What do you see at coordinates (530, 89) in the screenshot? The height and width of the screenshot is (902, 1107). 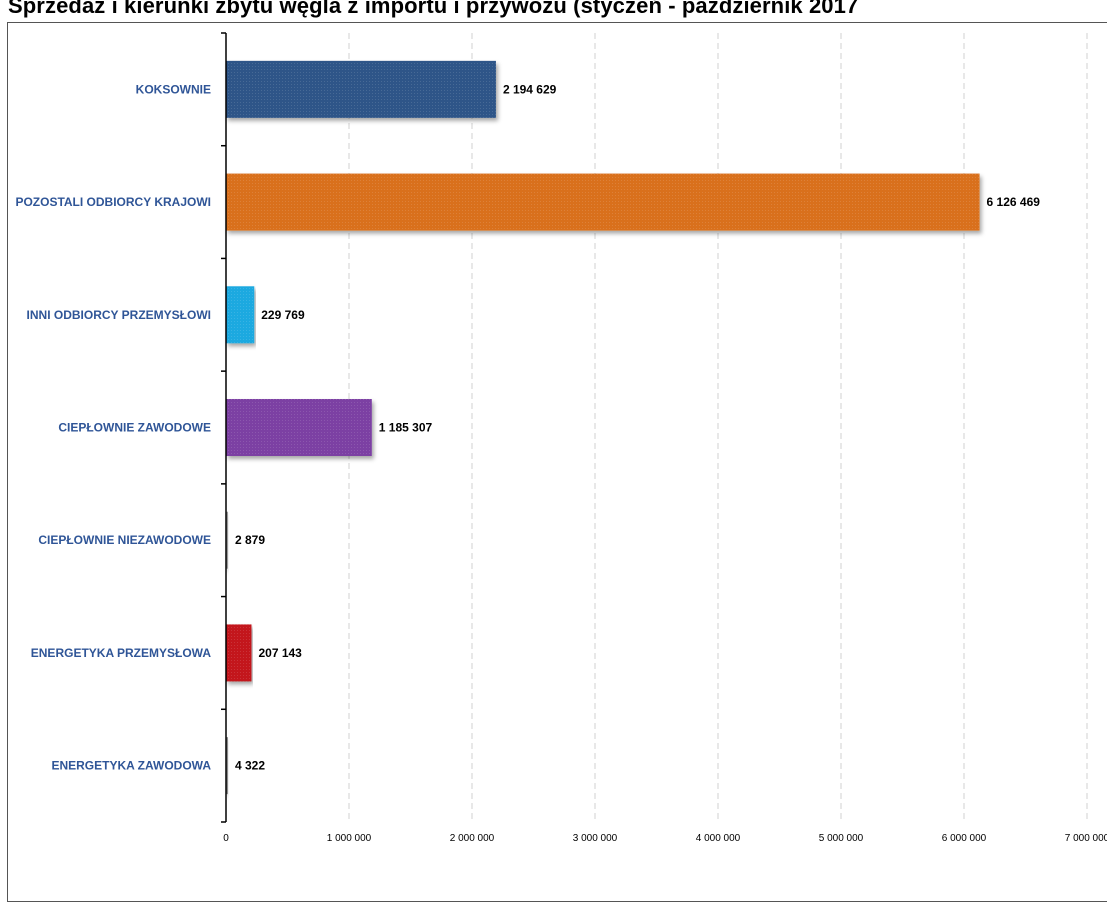 I see `value-label: 2 194 629` at bounding box center [530, 89].